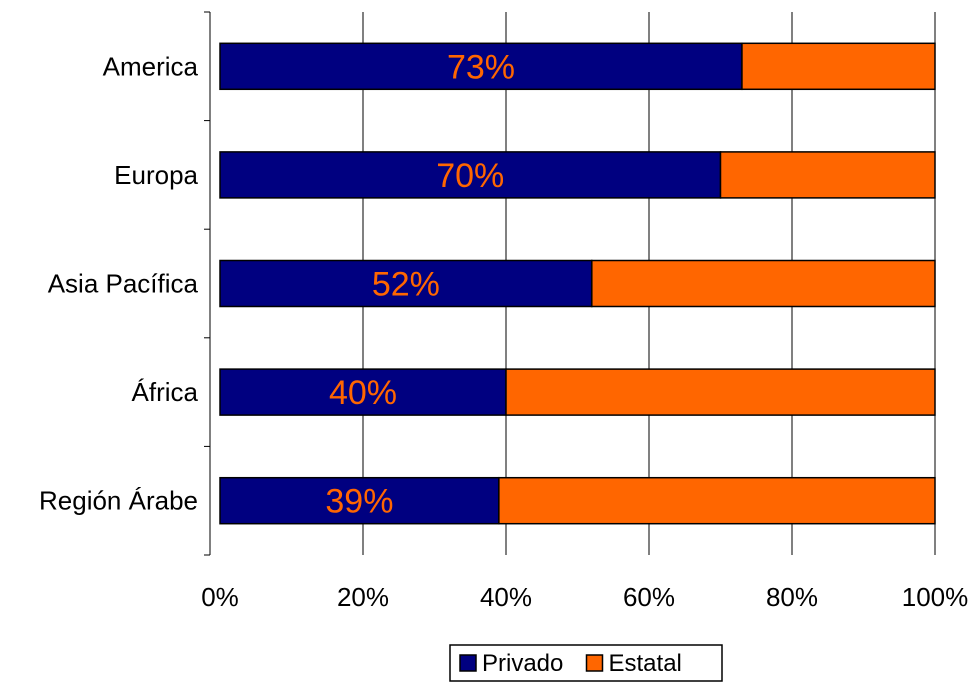 The image size is (974, 682). Describe the element at coordinates (118, 501) in the screenshot. I see `category-label: Región Árabe` at that location.